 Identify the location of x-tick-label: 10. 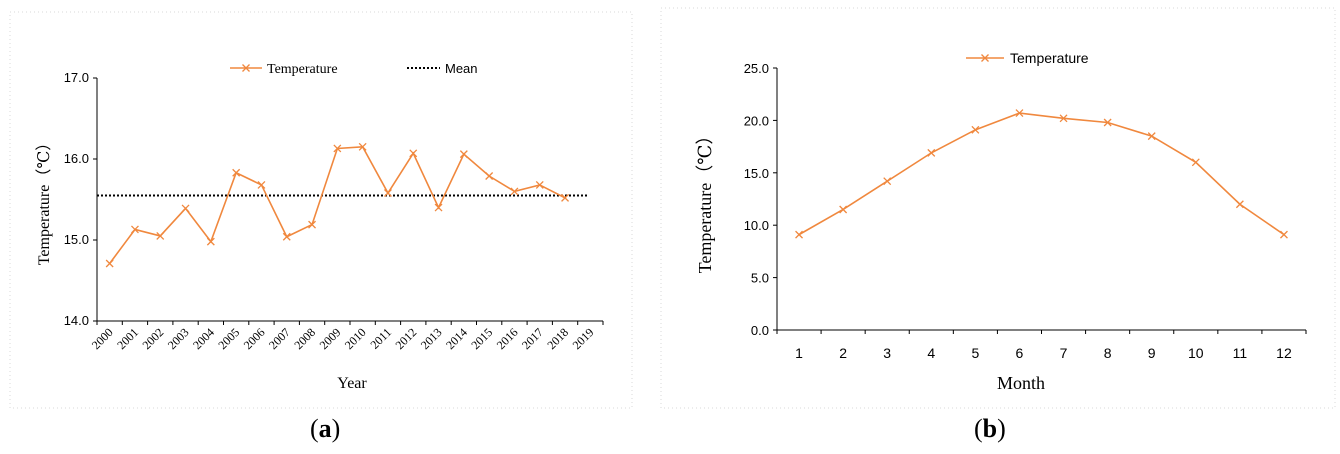
(1196, 353).